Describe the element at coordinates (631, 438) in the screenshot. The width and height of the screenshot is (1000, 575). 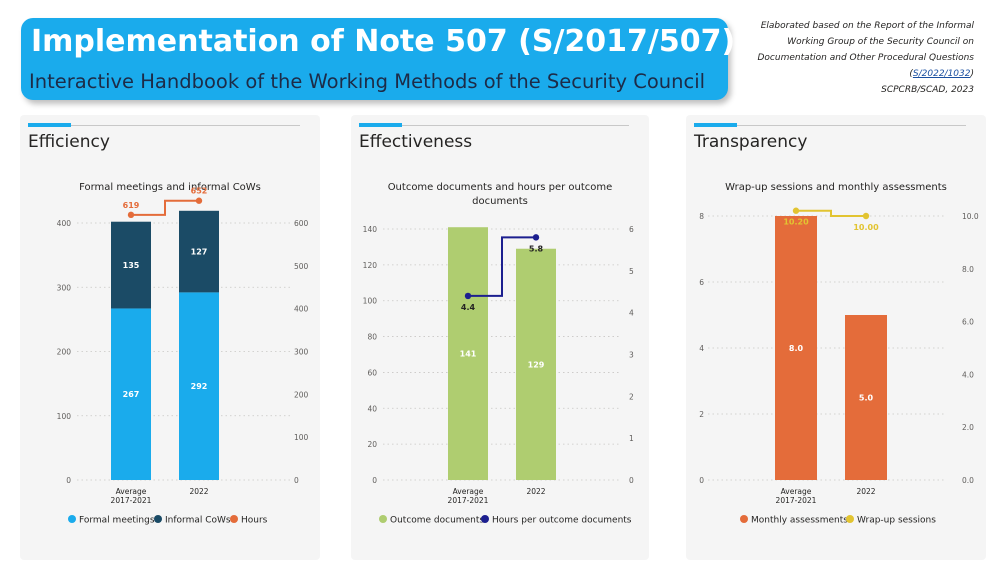
I see `right-axis-tick: 1` at that location.